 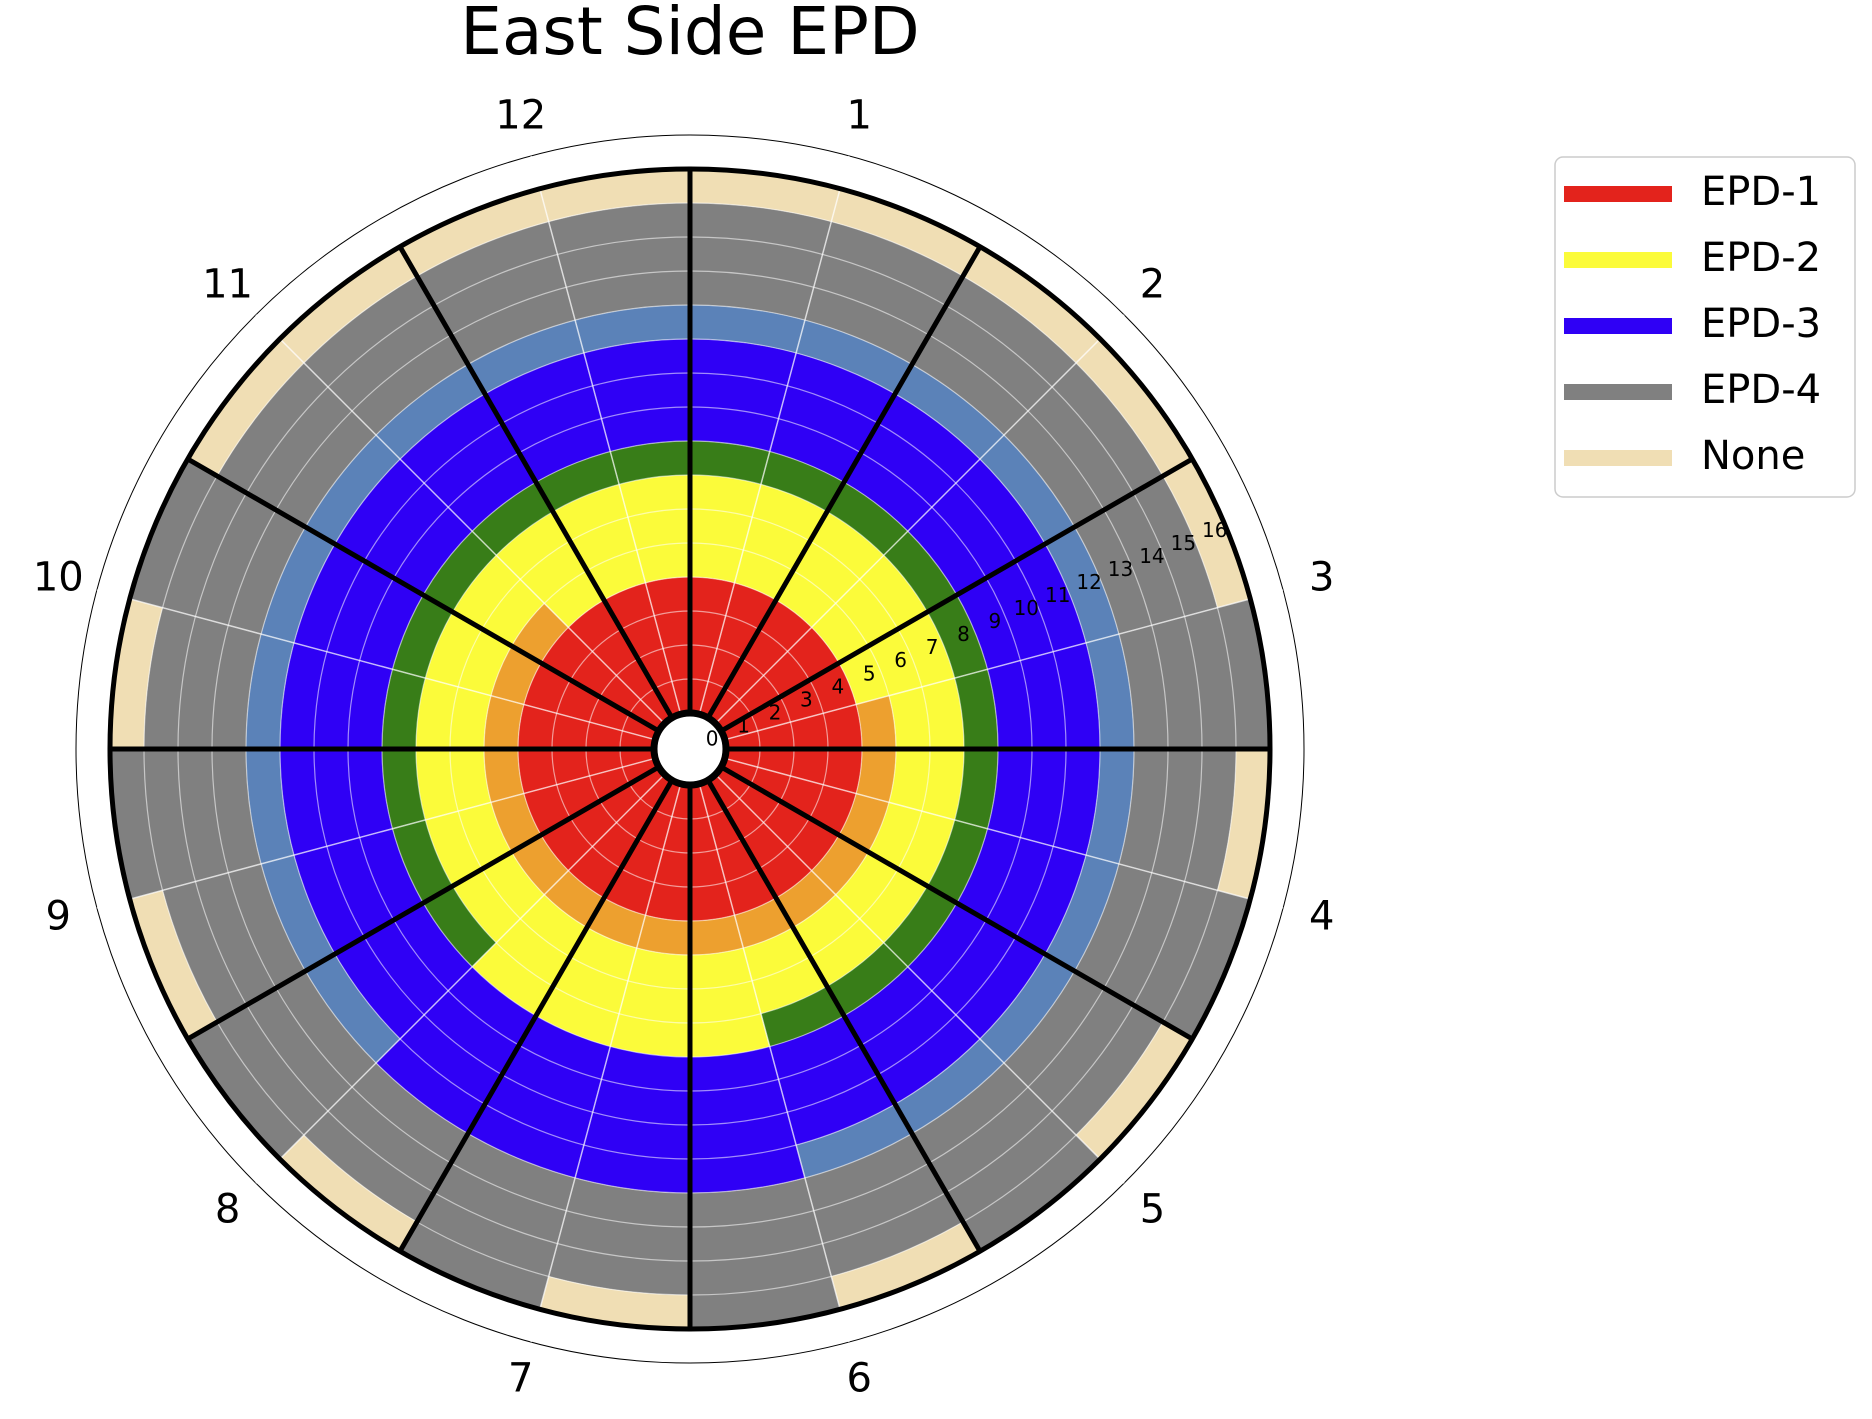 I want to click on x-tick-label: 4, so click(x=1321, y=916).